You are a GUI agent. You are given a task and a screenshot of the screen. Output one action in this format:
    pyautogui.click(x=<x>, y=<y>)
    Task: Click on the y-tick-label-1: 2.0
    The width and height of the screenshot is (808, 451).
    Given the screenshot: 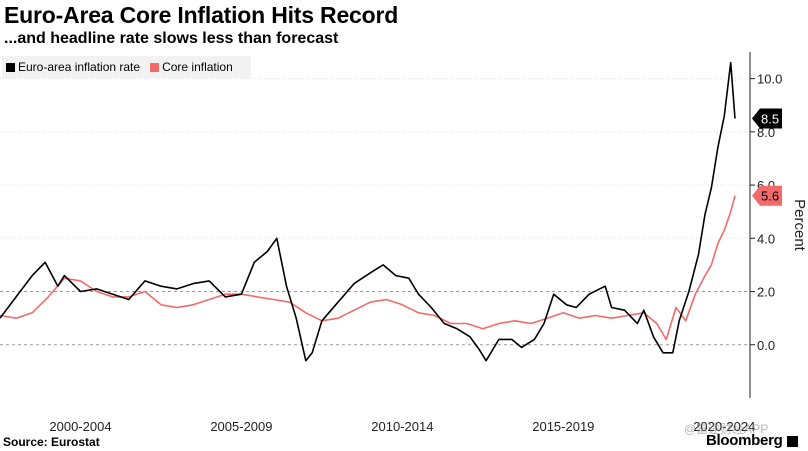 What is the action you would take?
    pyautogui.click(x=766, y=292)
    